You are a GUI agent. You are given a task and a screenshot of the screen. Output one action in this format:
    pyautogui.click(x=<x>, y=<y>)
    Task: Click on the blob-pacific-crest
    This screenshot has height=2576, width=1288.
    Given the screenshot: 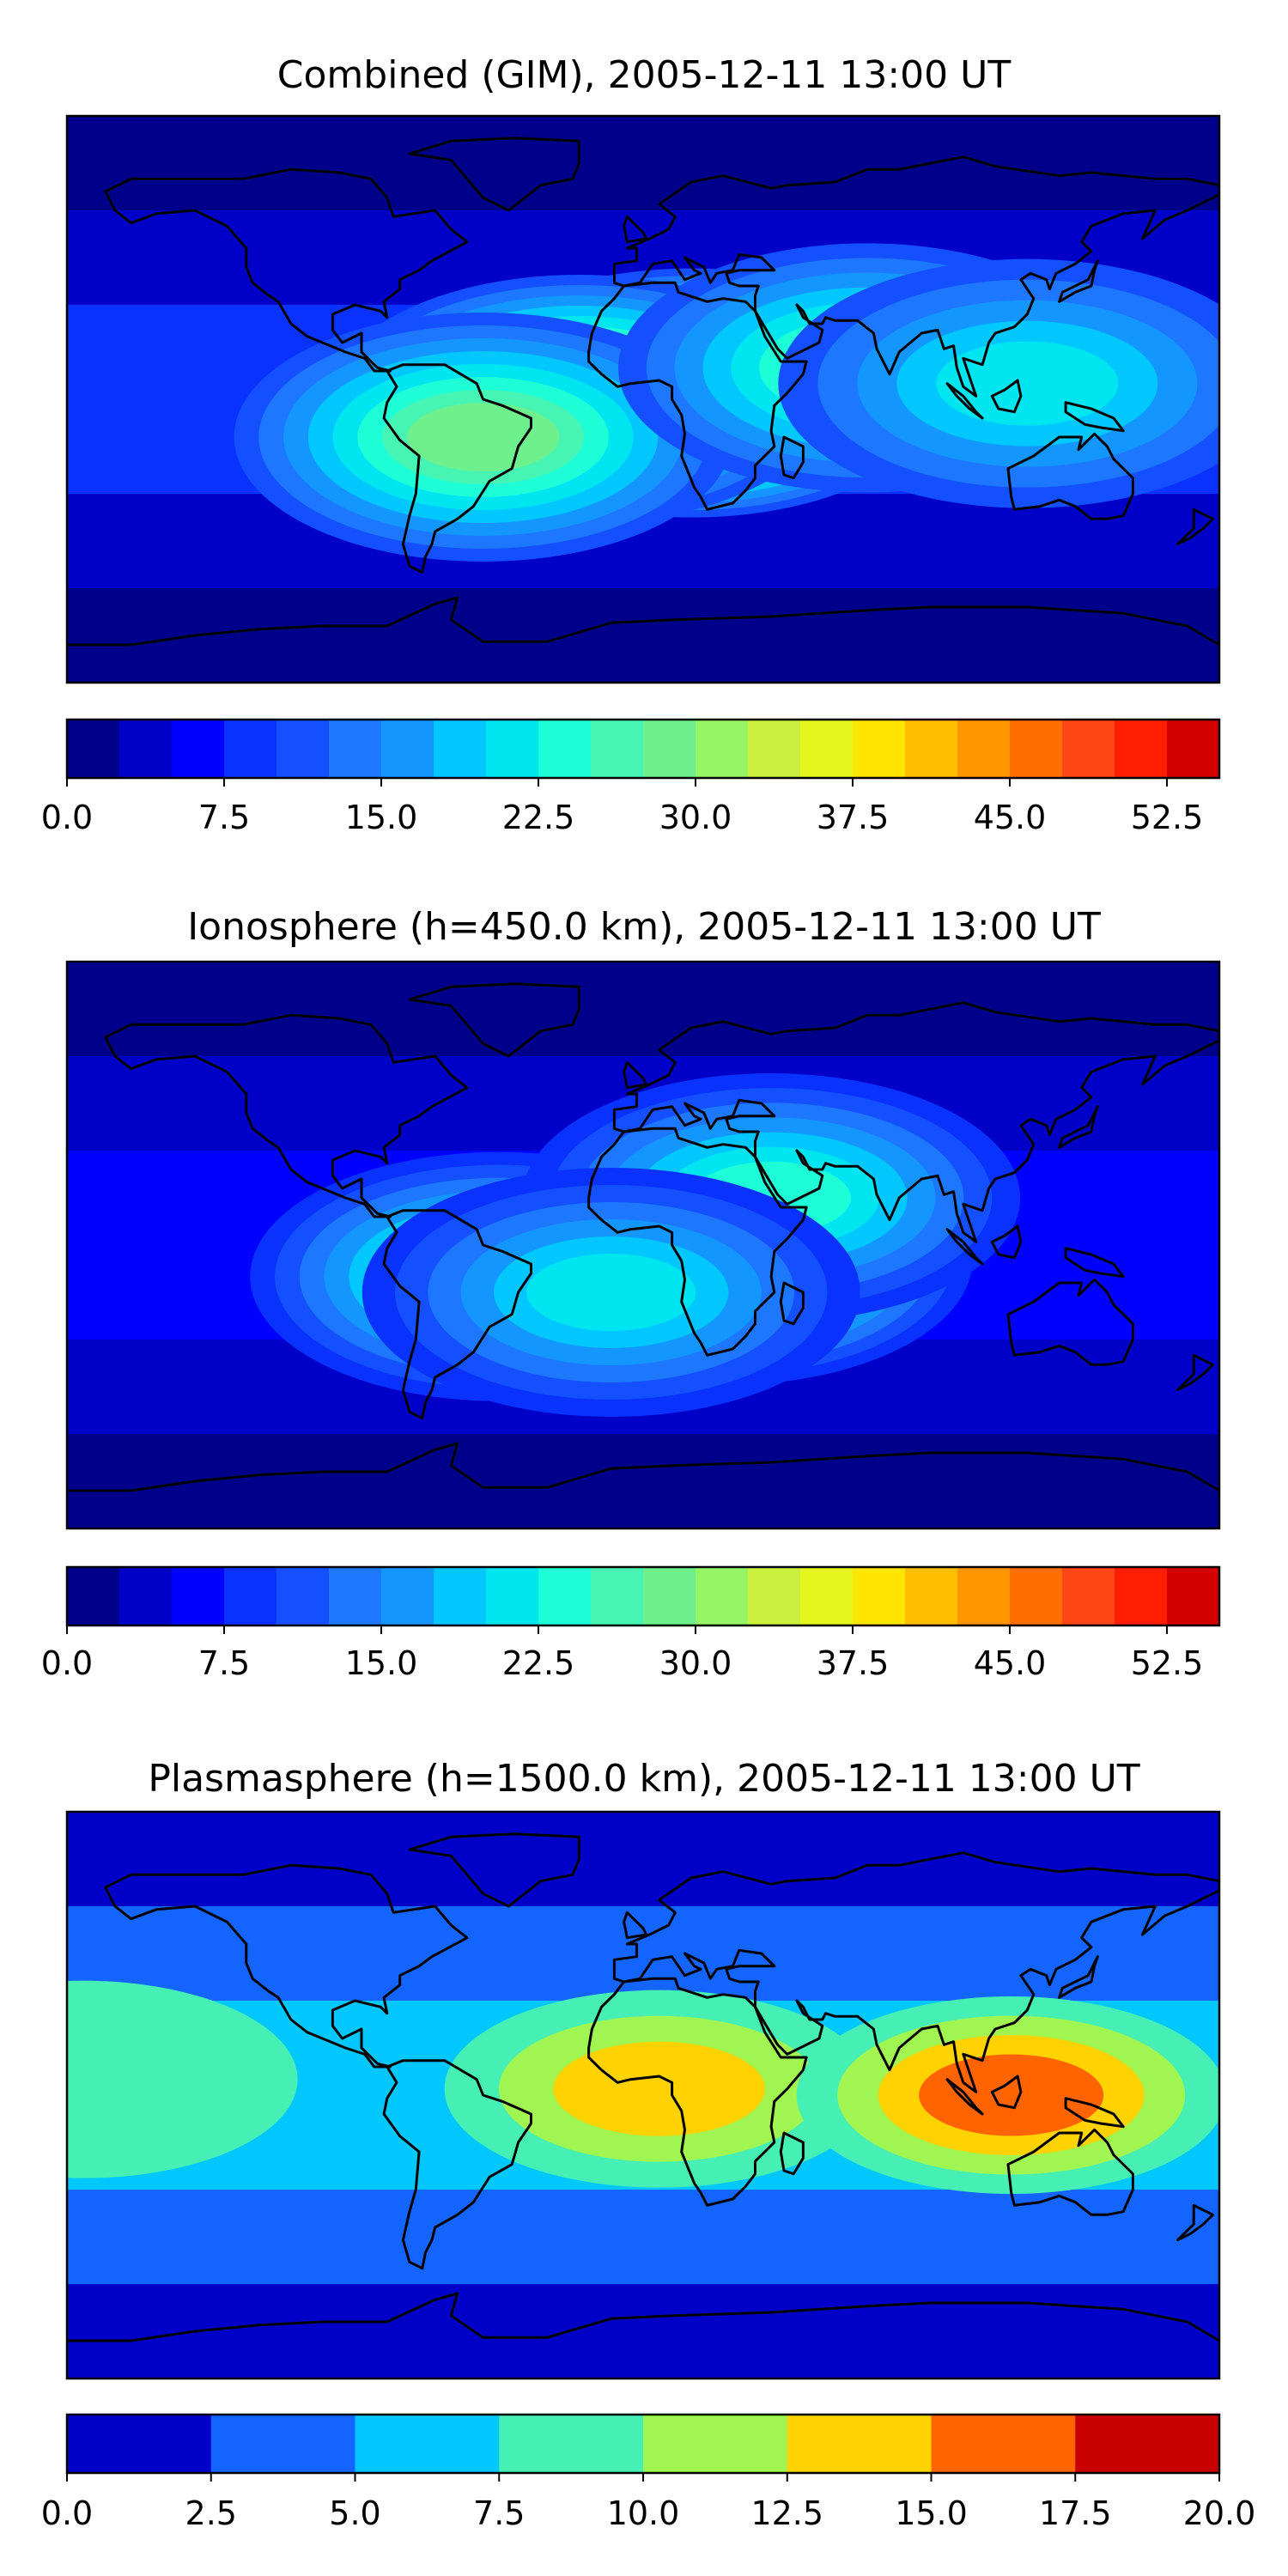 What is the action you would take?
    pyautogui.click(x=182, y=2079)
    